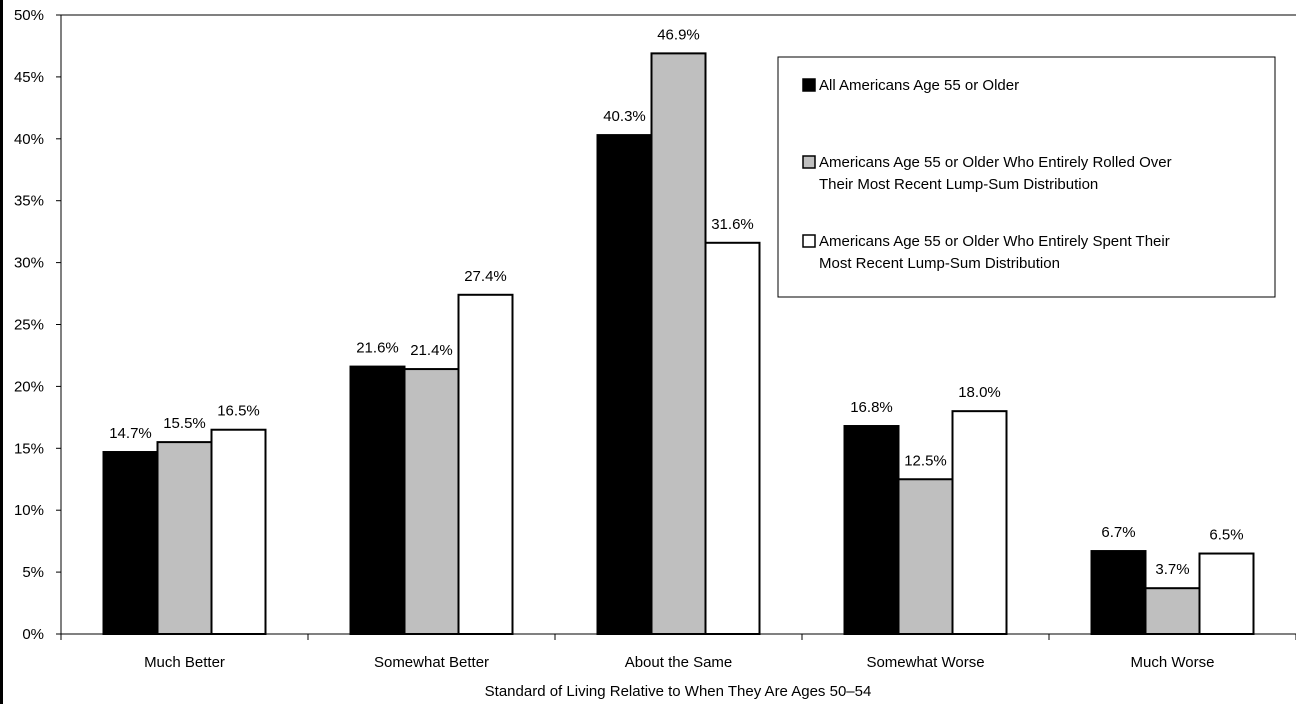  Describe the element at coordinates (29, 201) in the screenshot. I see `y-tick-label: 35%` at that location.